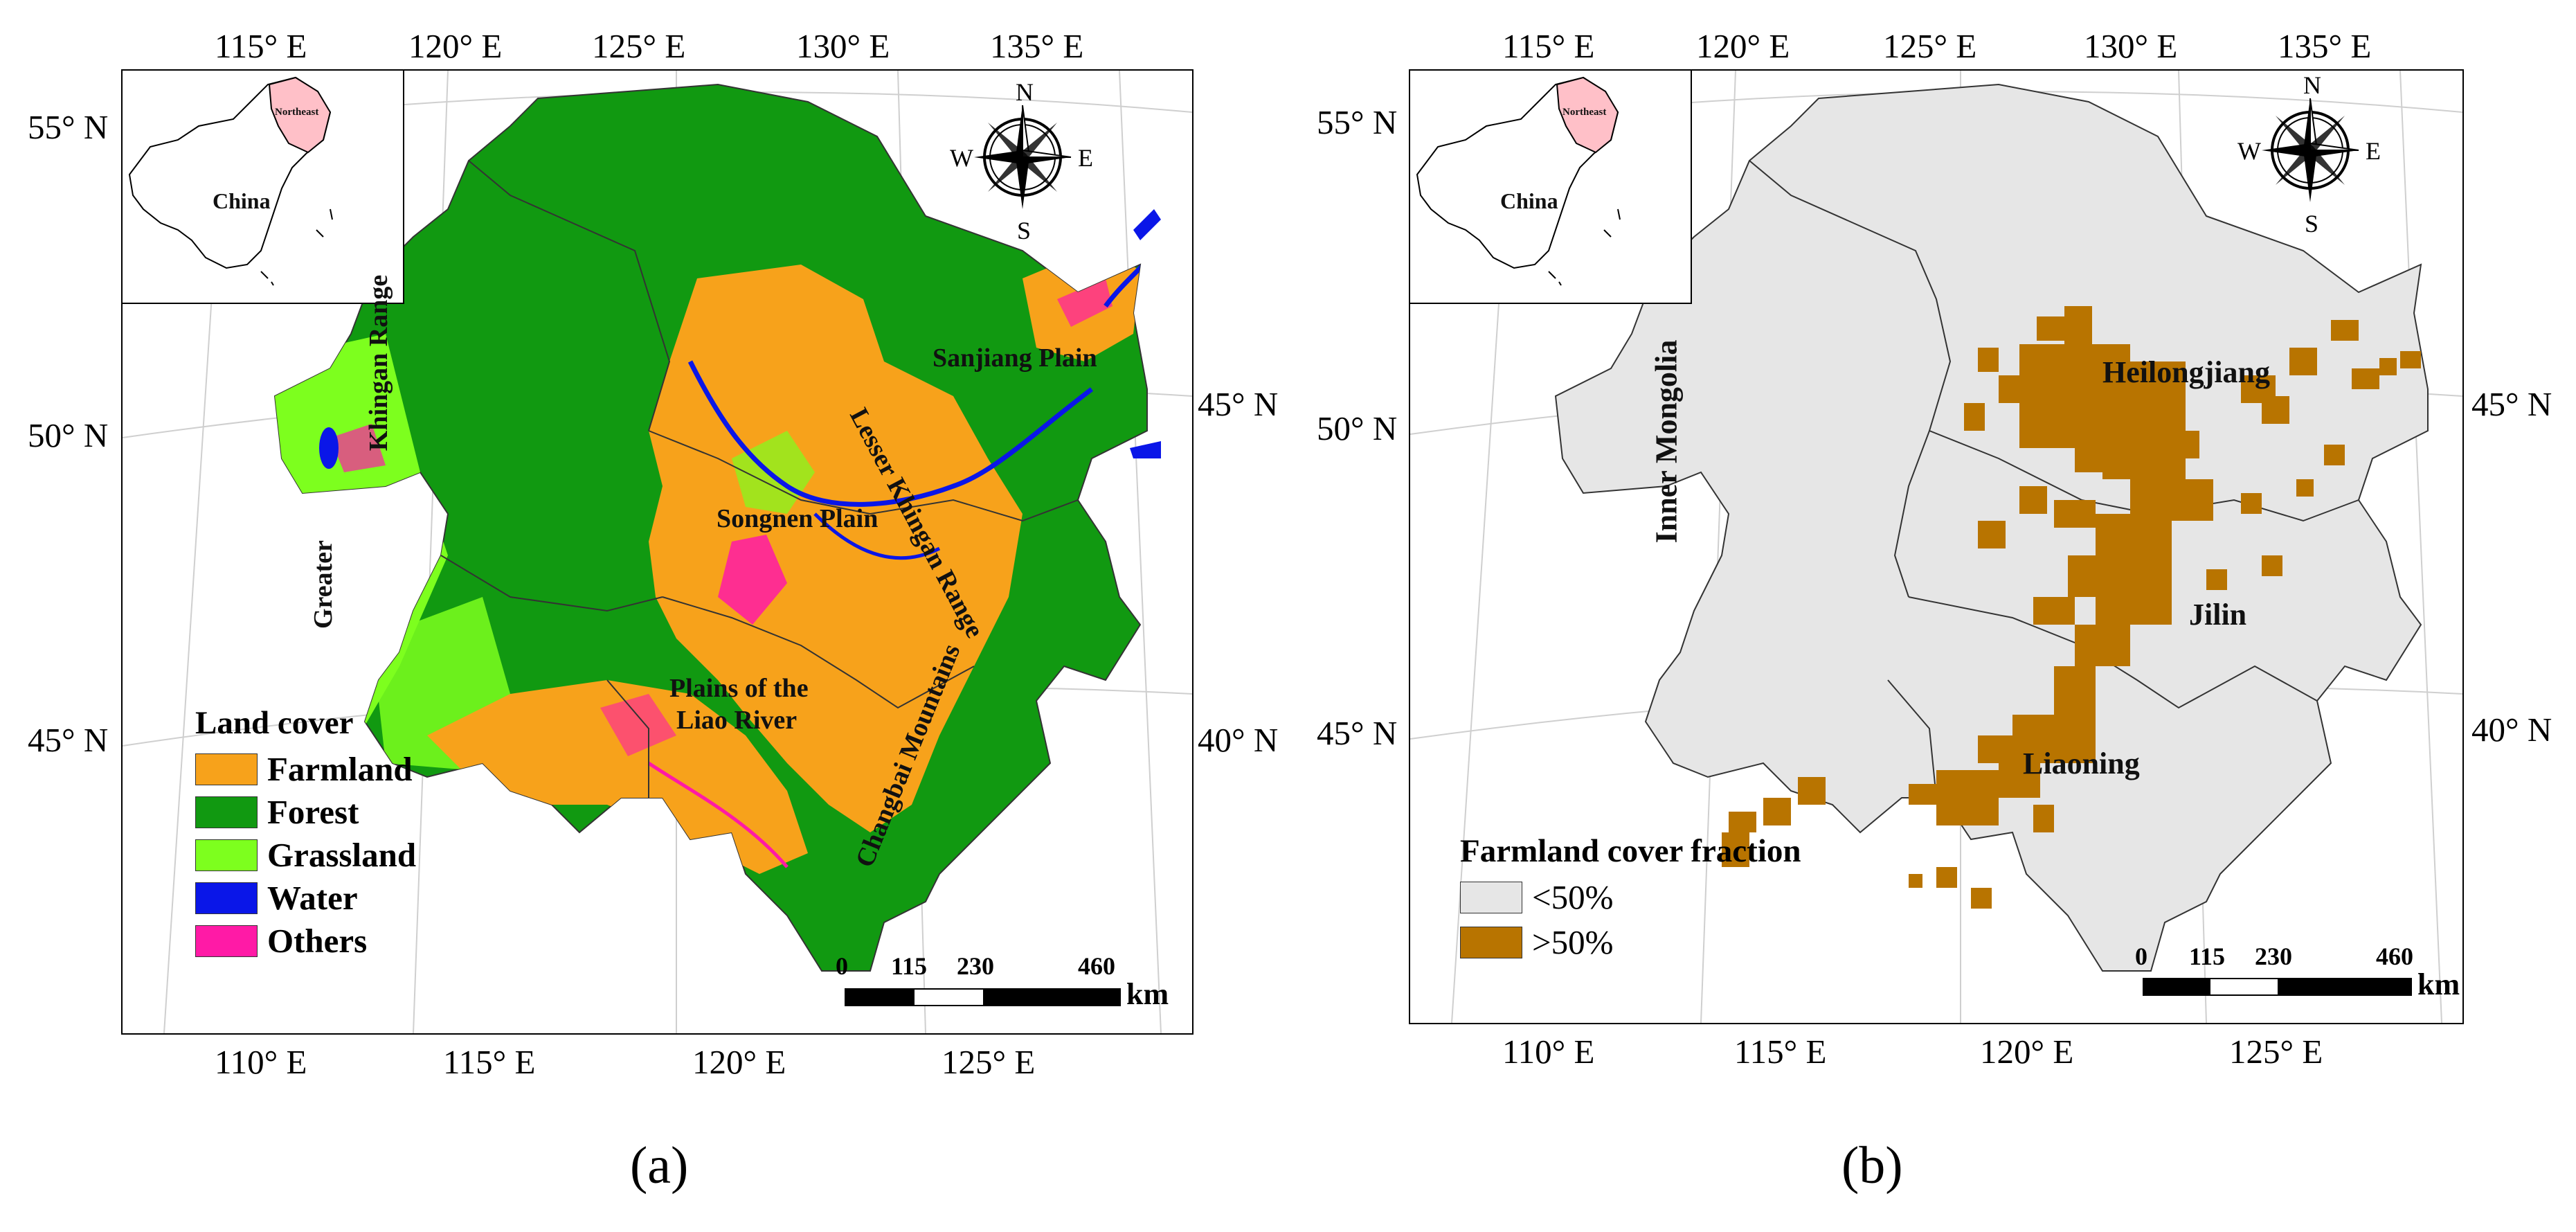 The image size is (2576, 1232). I want to click on legend-label: Farmland, so click(340, 769).